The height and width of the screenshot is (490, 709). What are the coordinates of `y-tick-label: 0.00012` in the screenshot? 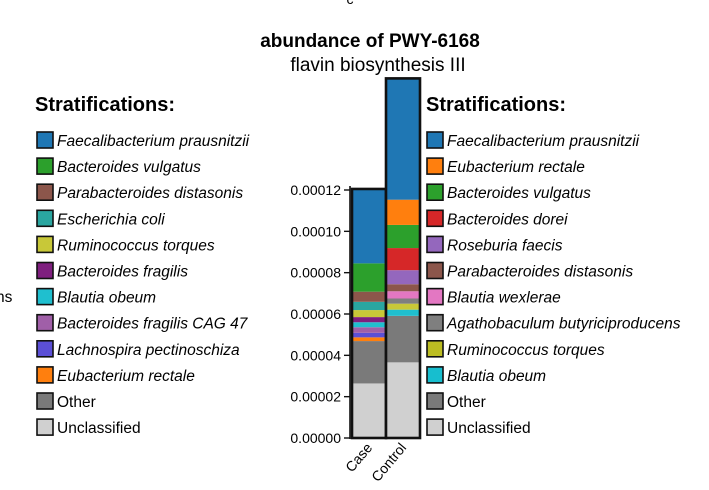 It's located at (315, 190).